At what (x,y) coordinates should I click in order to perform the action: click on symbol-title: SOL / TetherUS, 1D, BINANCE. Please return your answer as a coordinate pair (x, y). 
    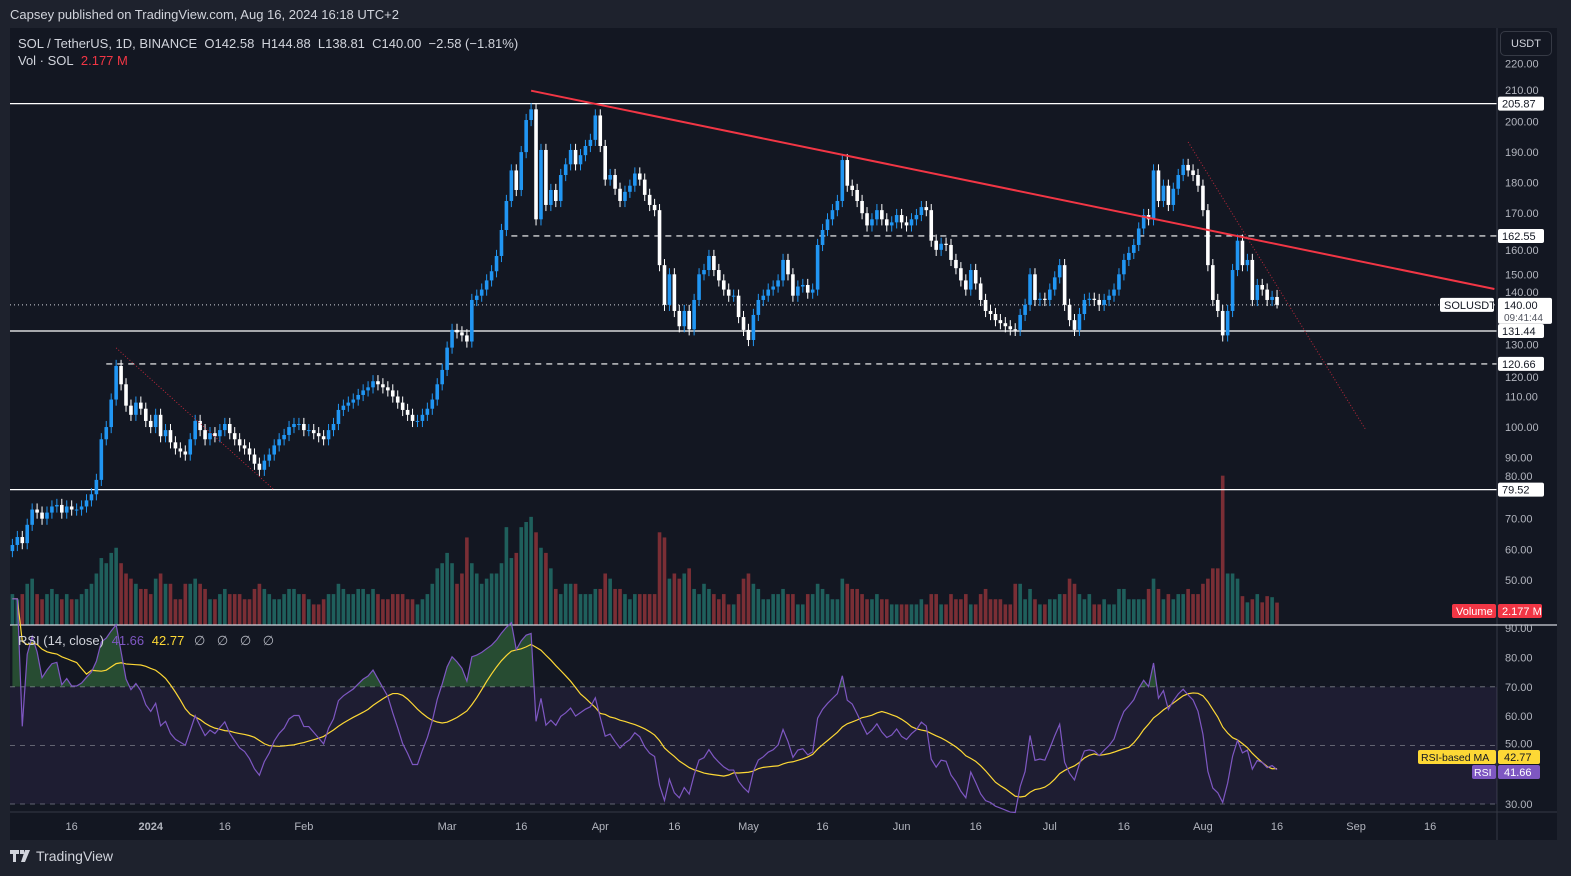
    Looking at the image, I should click on (108, 43).